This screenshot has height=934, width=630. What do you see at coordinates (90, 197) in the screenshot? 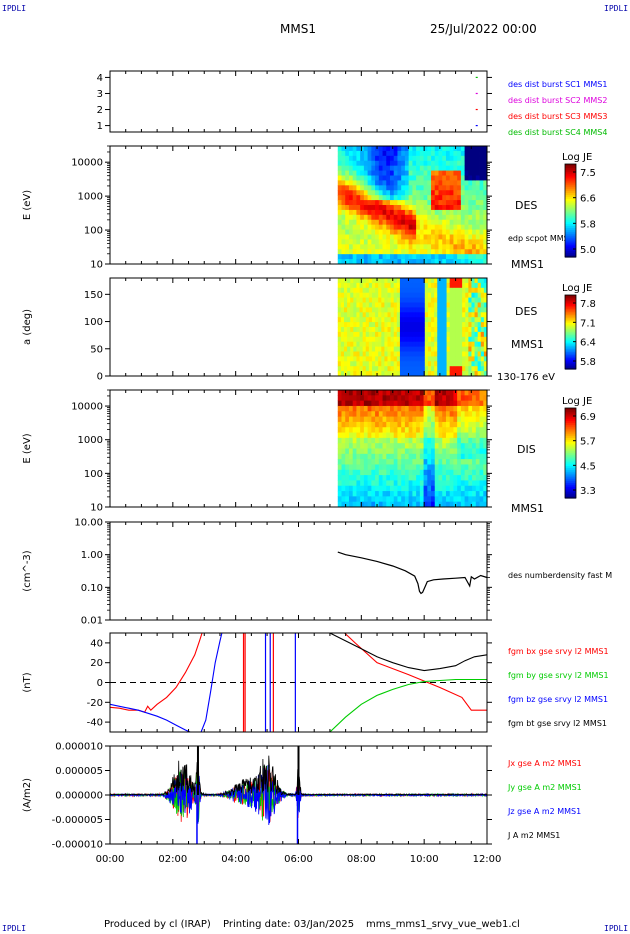
I see `des-energy-panel-y-tick-label: 1000` at bounding box center [90, 197].